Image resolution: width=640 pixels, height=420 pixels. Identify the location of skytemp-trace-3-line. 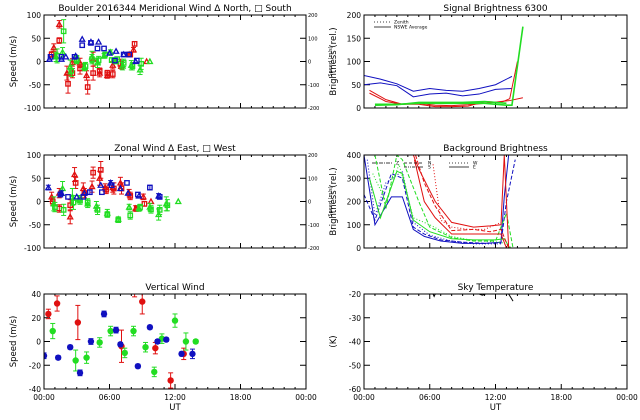
(511, 298).